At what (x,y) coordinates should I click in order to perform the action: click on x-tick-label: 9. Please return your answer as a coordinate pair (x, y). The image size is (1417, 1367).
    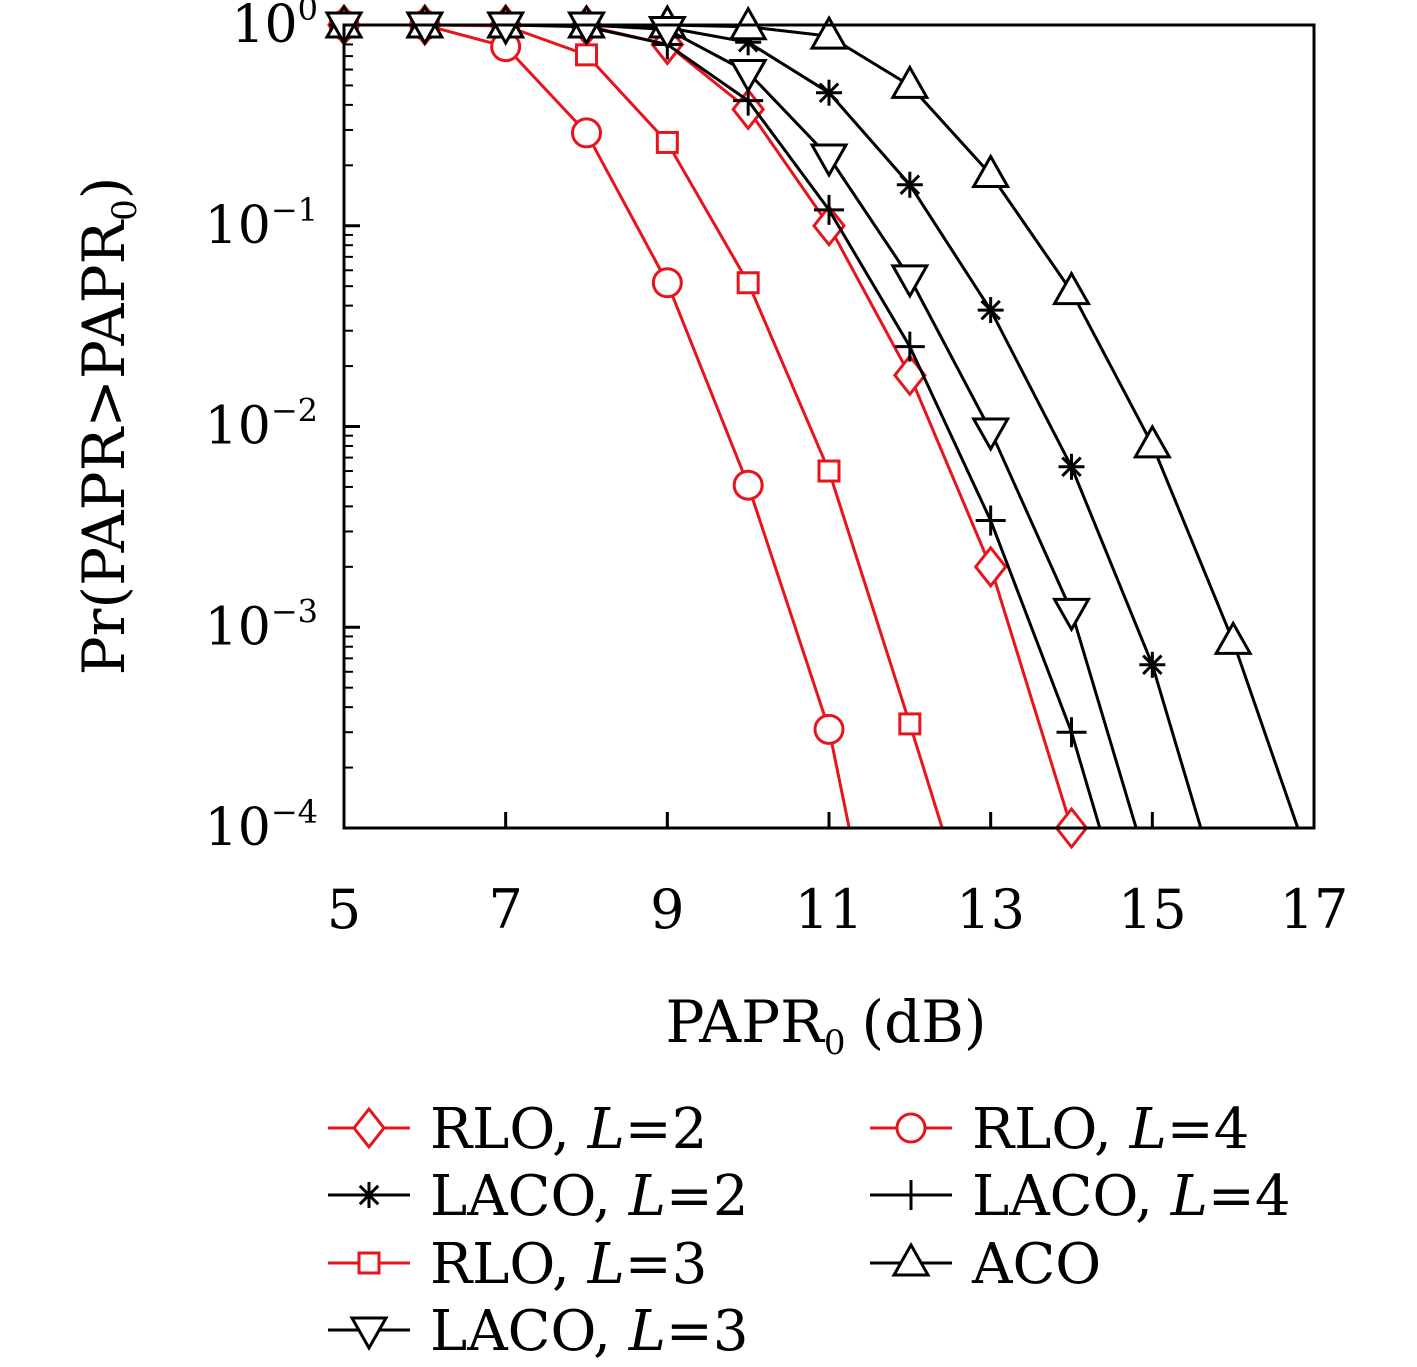
    Looking at the image, I should click on (667, 909).